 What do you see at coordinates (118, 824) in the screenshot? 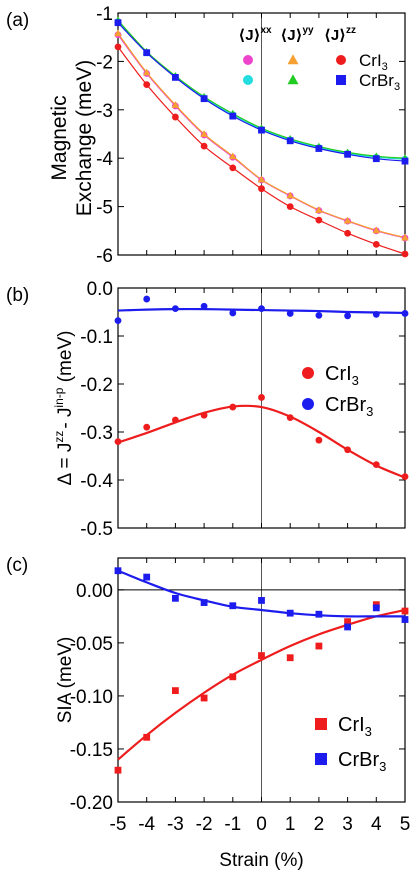
I see `x-tick-label: -5` at bounding box center [118, 824].